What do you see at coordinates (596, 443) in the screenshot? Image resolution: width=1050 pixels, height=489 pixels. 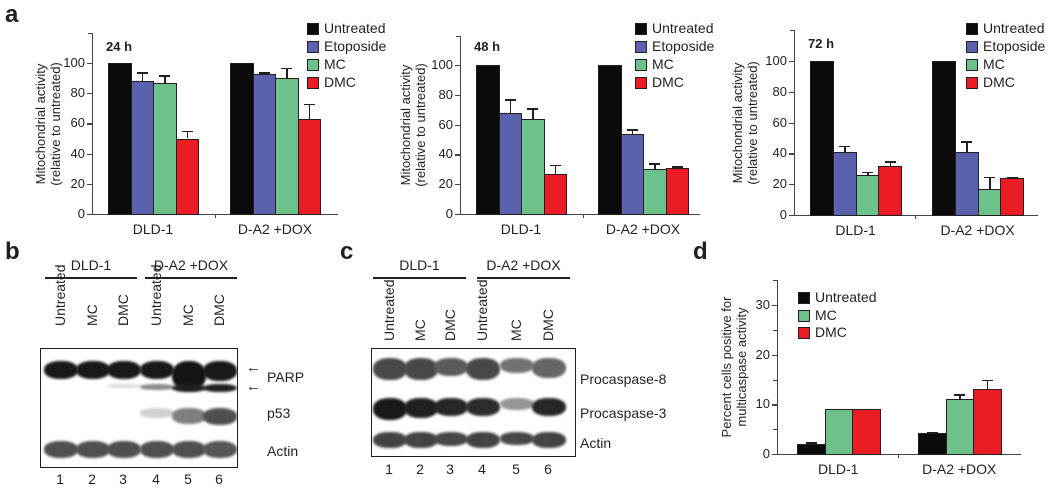 I see `band-label: Actin` at bounding box center [596, 443].